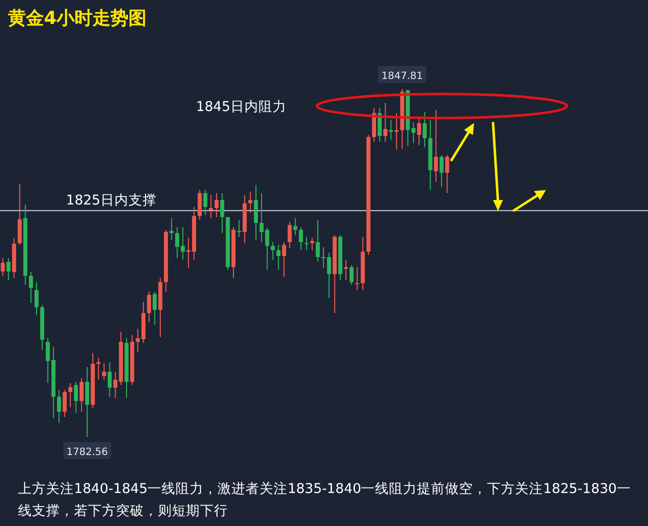 This screenshot has height=526, width=648. I want to click on text: 上方关注1840-1845一线阻力，激进者关注1835-1840一线阻力提前做空，下方关注1825-1830一线支撑，若下方突破，则短期下行, so click(325, 500).